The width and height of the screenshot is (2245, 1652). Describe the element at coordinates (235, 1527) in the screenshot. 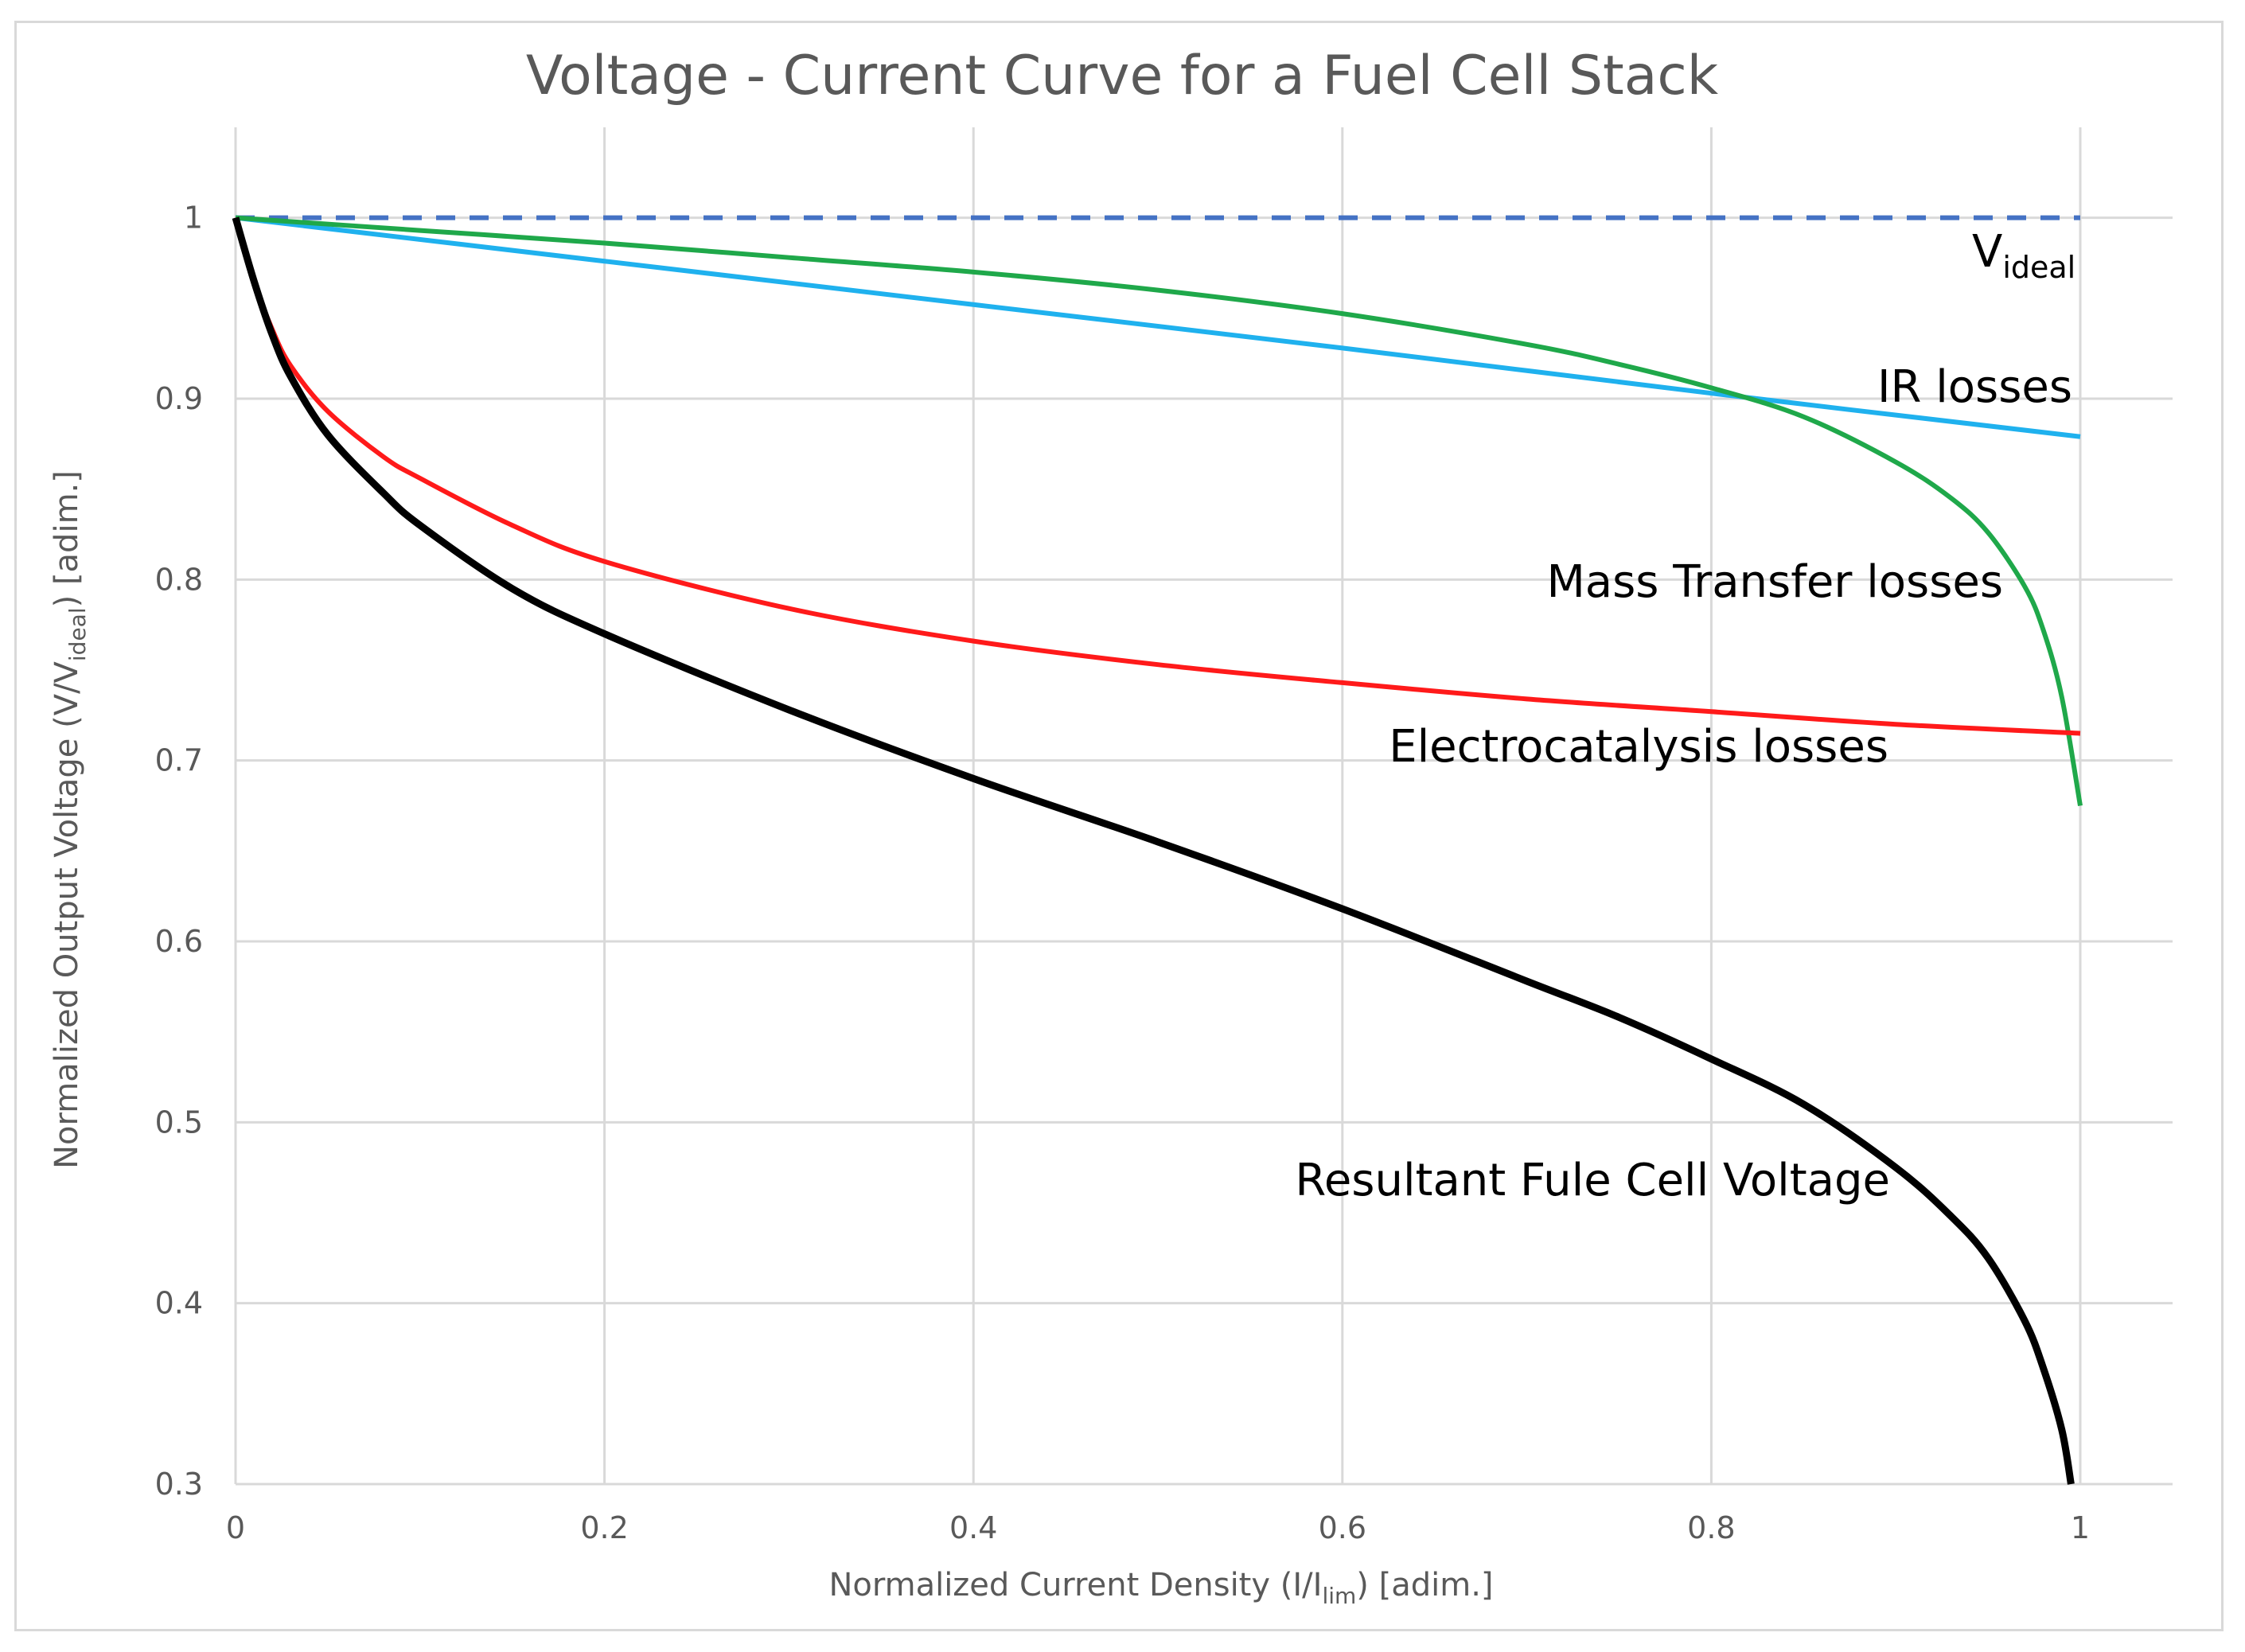

I see `x-tick-label-0: 0` at that location.